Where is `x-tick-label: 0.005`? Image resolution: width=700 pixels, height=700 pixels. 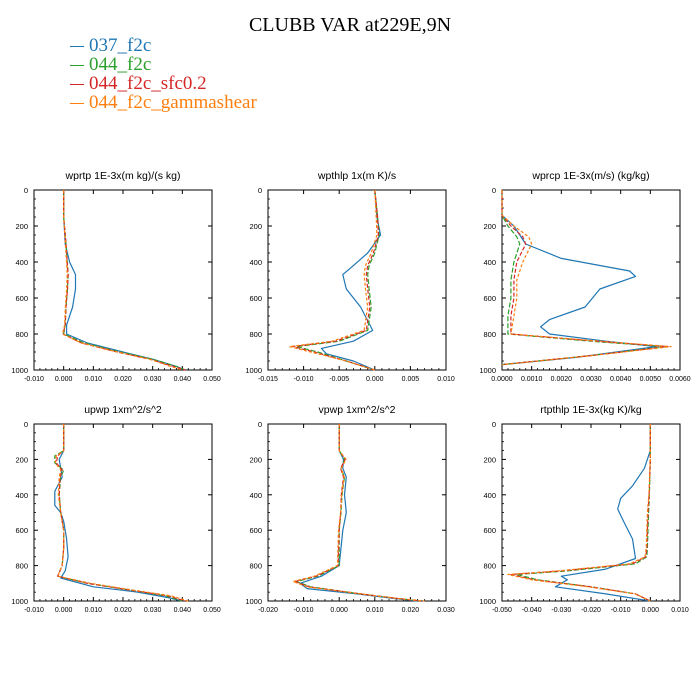 x-tick-label: 0.005 is located at coordinates (411, 379).